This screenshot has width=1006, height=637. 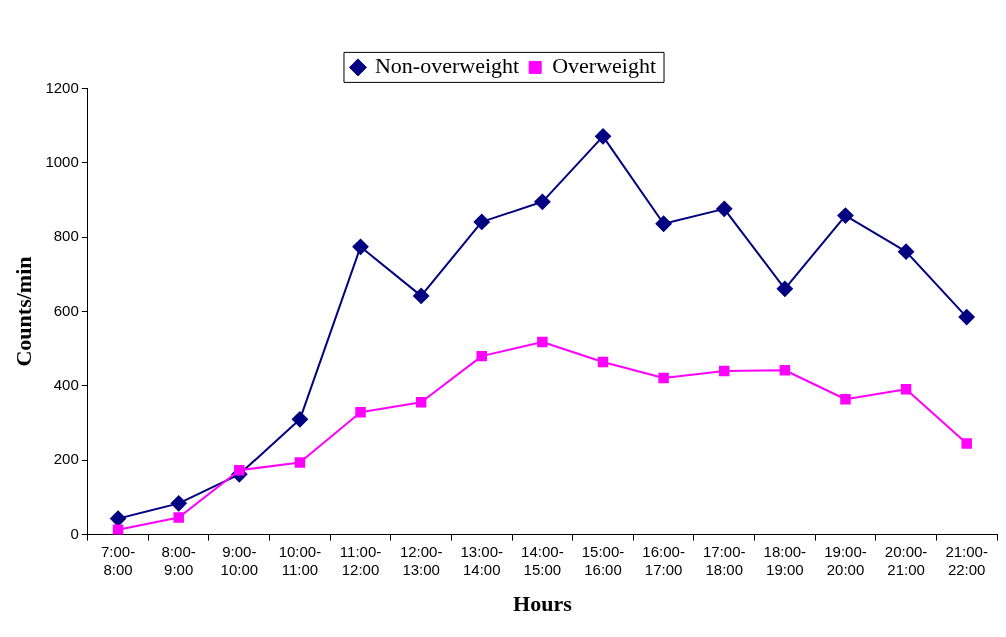 What do you see at coordinates (543, 604) in the screenshot?
I see `x-axis-title: Hours` at bounding box center [543, 604].